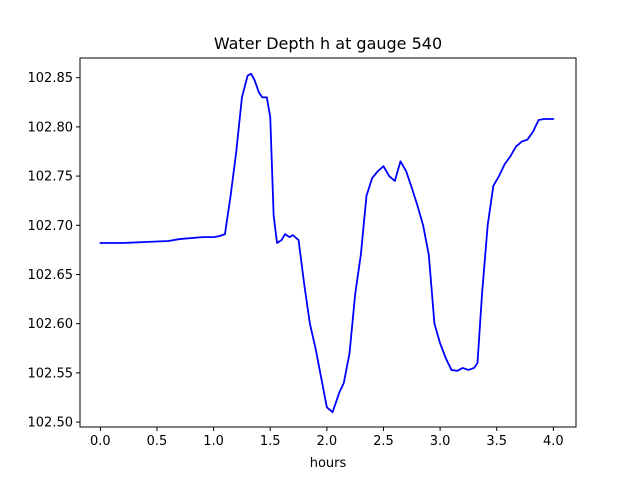 This screenshot has height=480, width=640. I want to click on y-tick-label: 102.70, so click(51, 226).